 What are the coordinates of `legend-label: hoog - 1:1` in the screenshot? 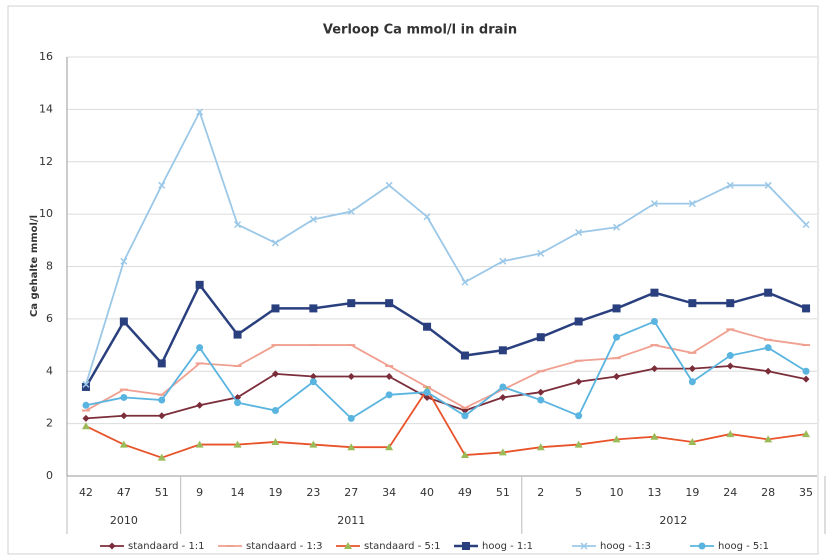 It's located at (507, 546).